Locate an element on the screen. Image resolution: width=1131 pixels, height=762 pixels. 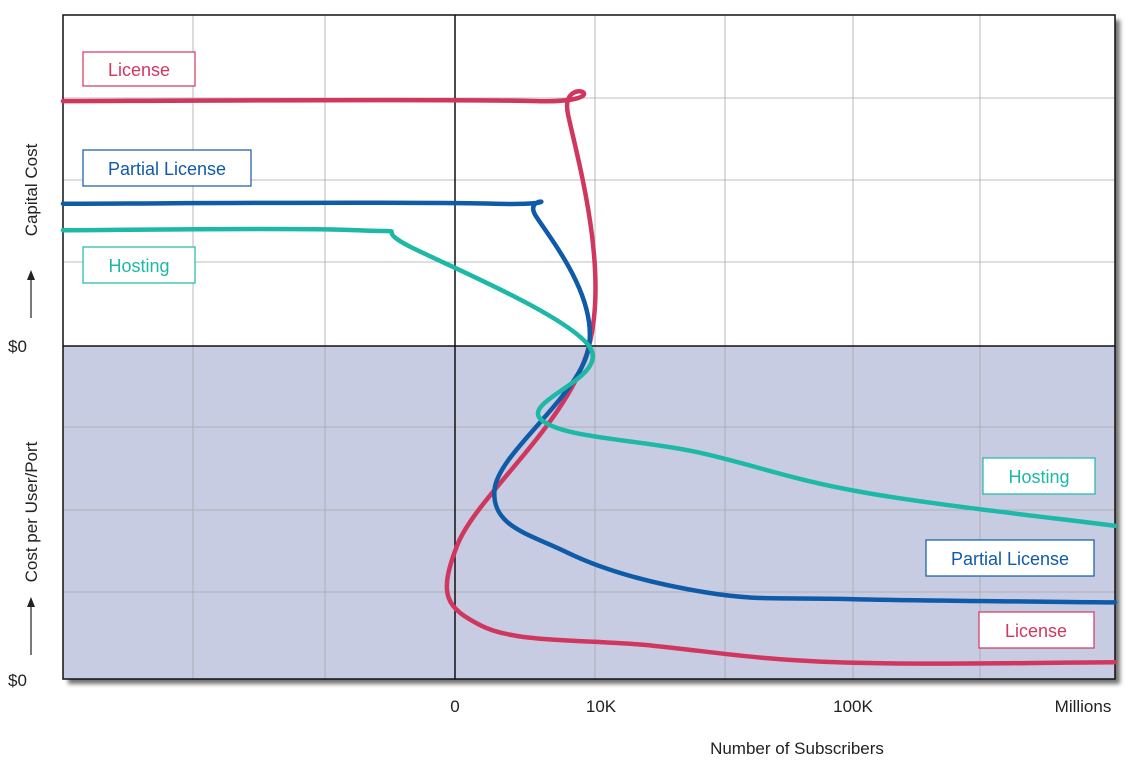
legend-label-license-left: License is located at coordinates (139, 69).